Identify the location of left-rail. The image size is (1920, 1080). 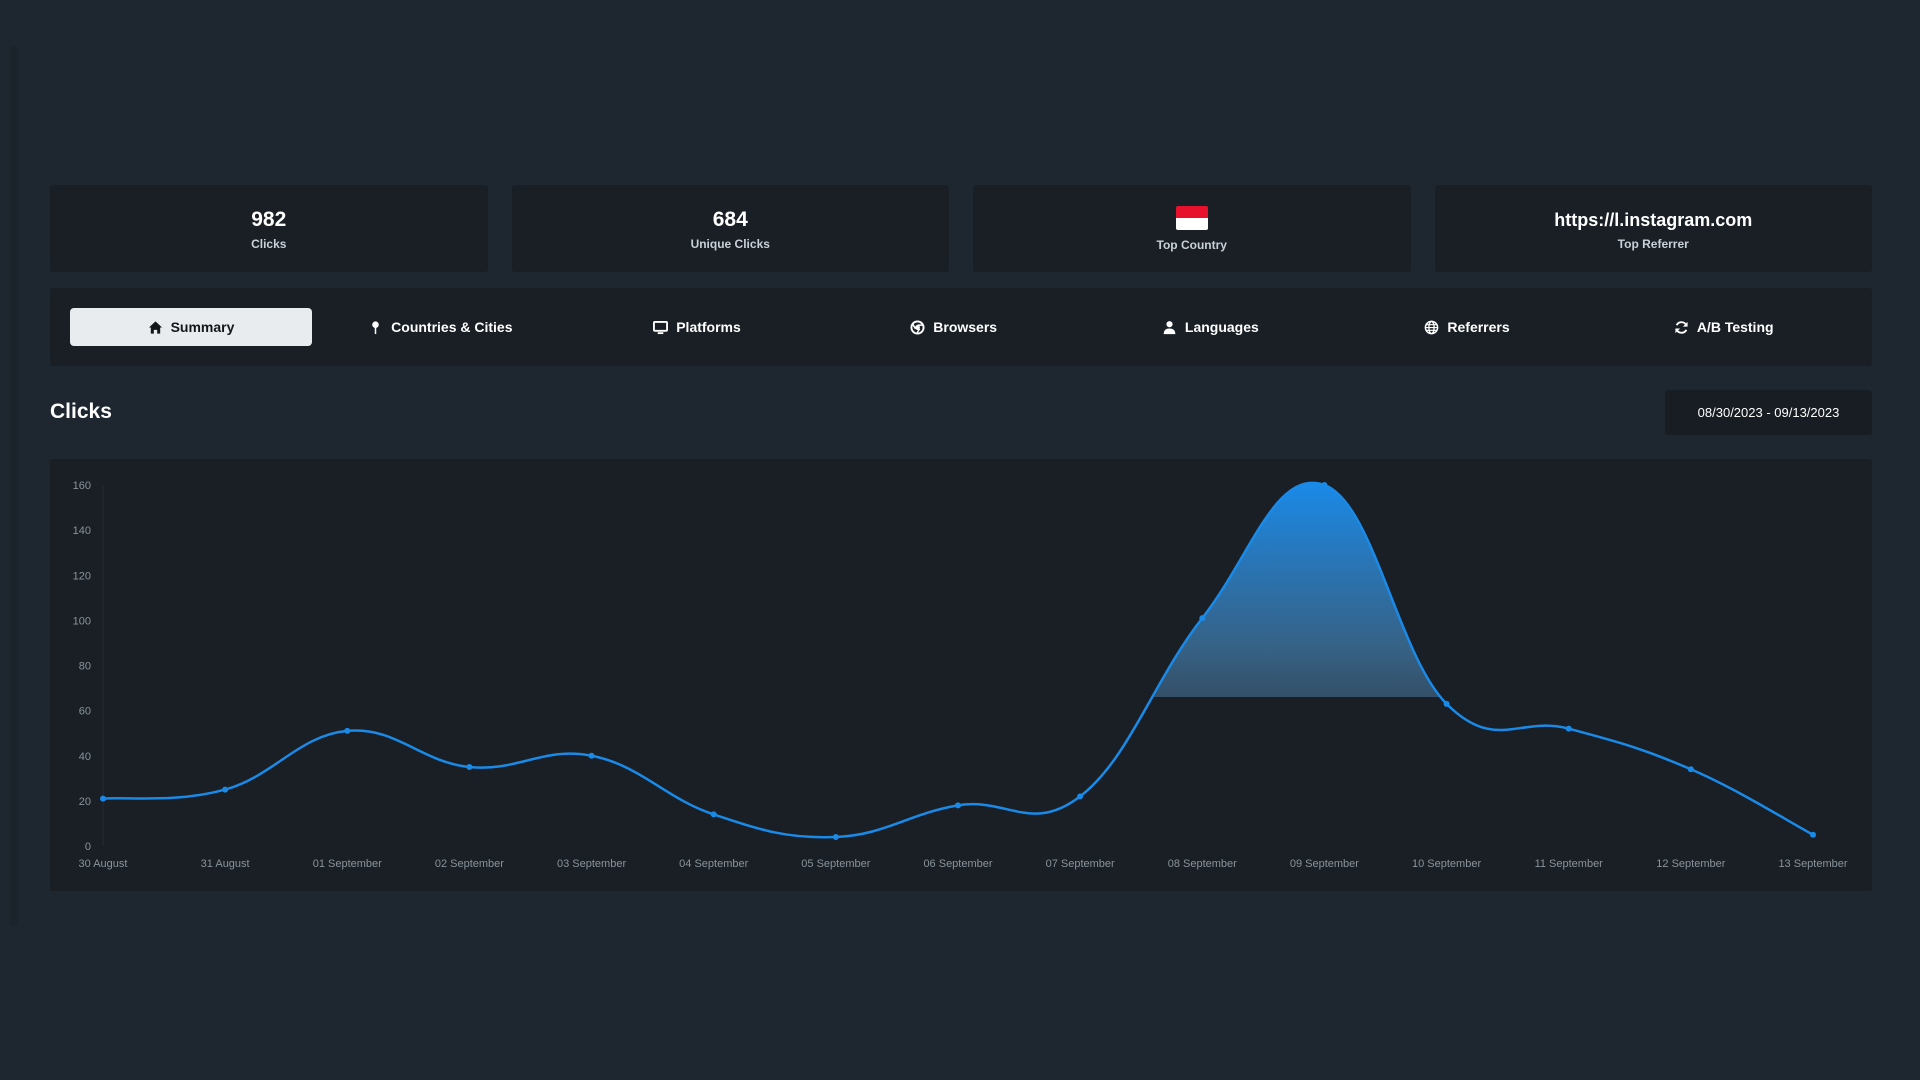
(14, 486).